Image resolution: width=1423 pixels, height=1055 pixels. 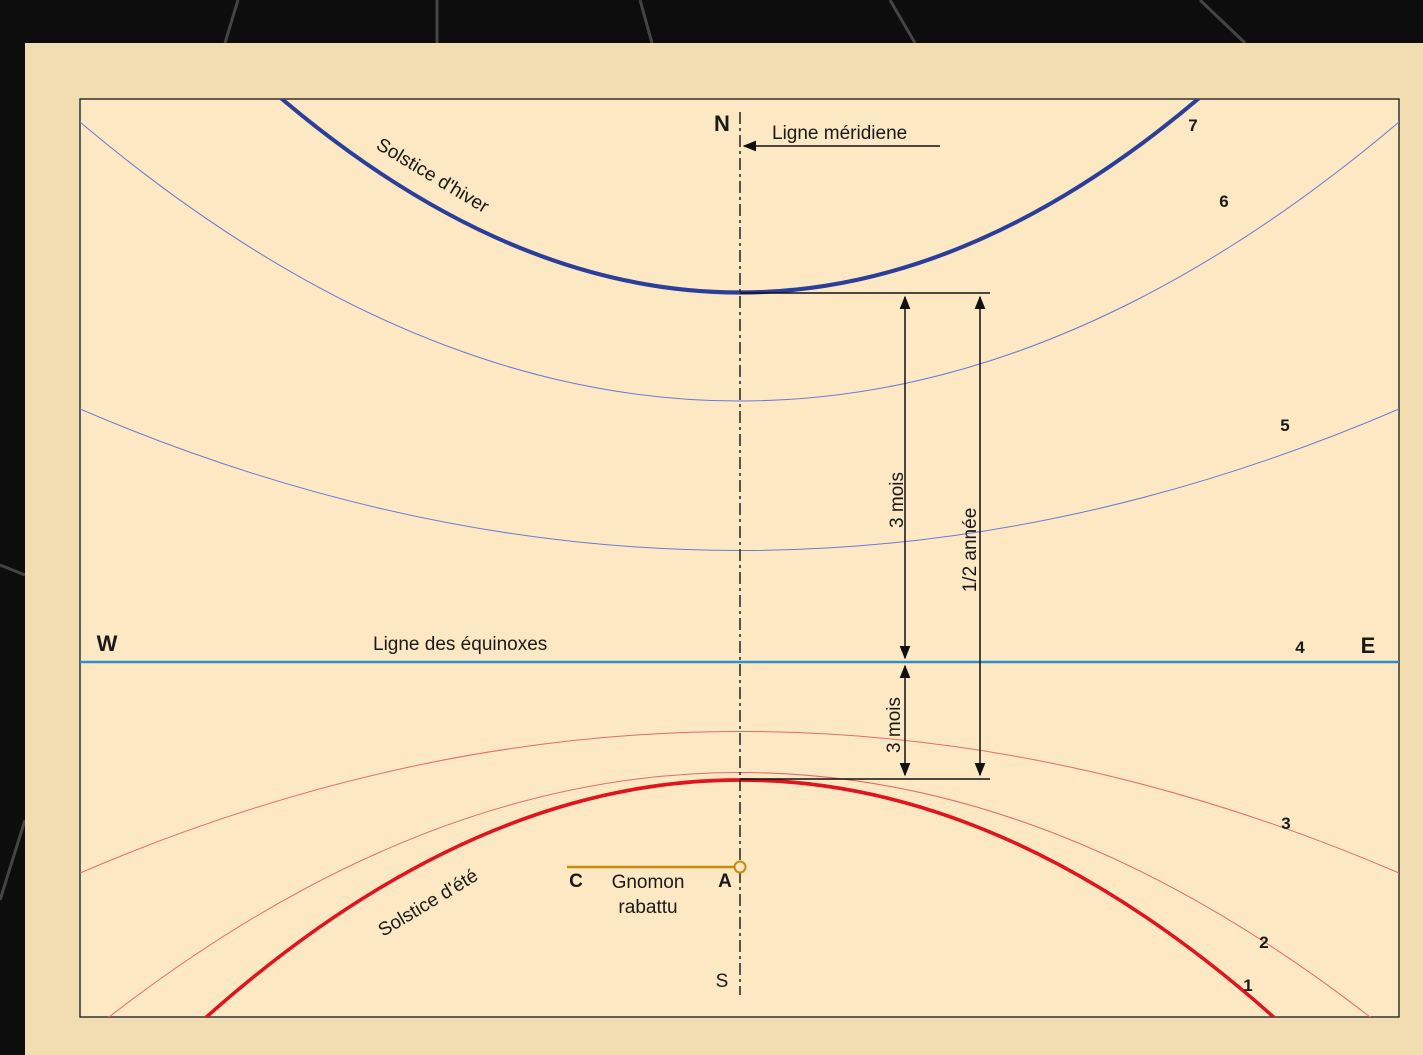 I want to click on gnomon-pivot, so click(x=740, y=867).